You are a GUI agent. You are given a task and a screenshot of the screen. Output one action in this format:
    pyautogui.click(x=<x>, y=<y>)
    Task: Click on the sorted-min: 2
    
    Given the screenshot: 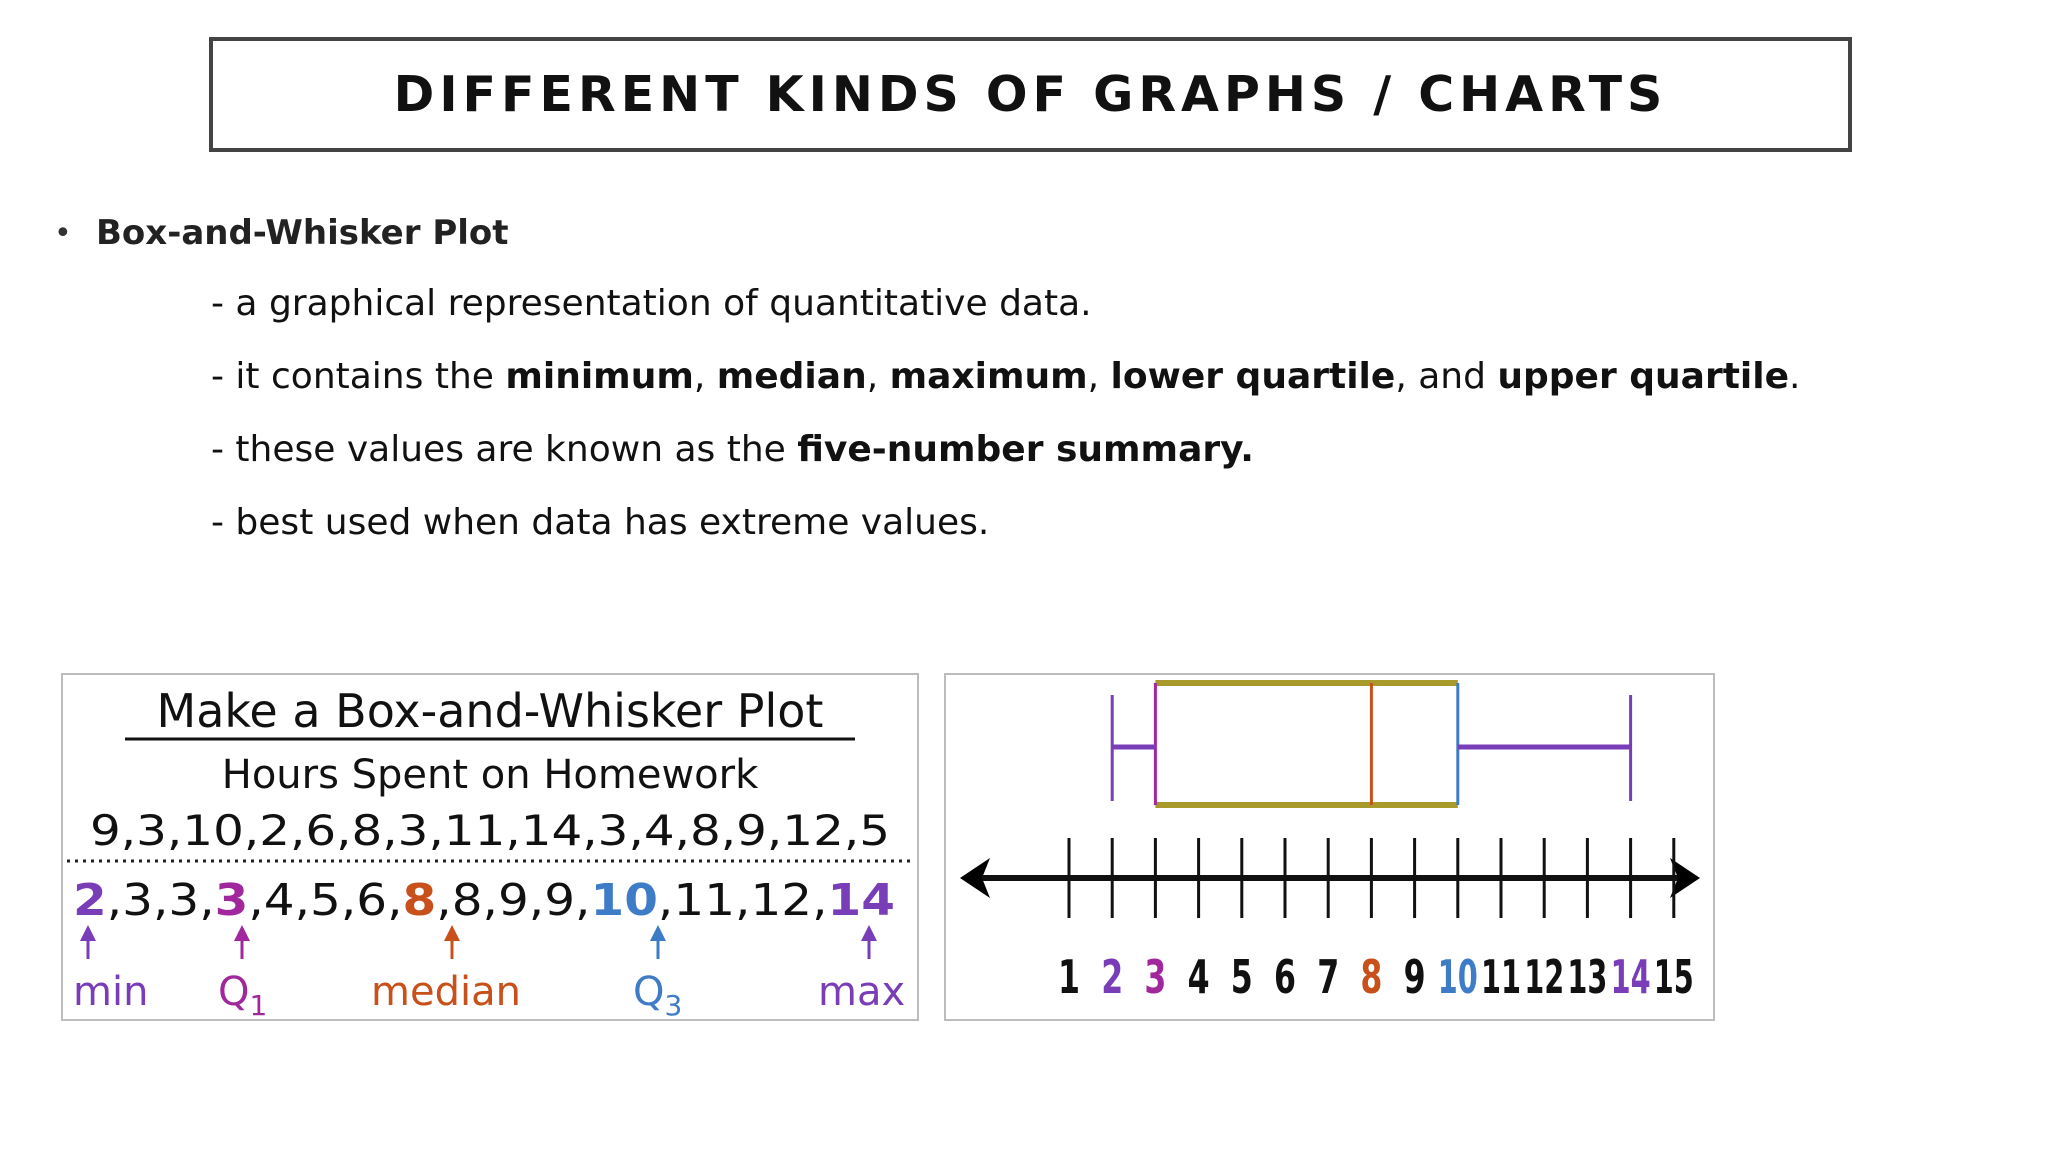 What is the action you would take?
    pyautogui.click(x=90, y=900)
    